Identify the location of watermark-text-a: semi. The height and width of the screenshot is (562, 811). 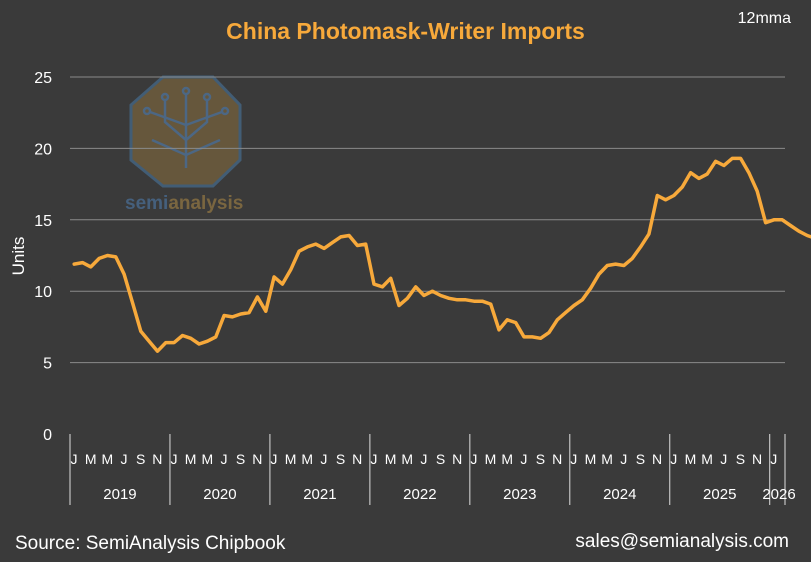
(146, 203).